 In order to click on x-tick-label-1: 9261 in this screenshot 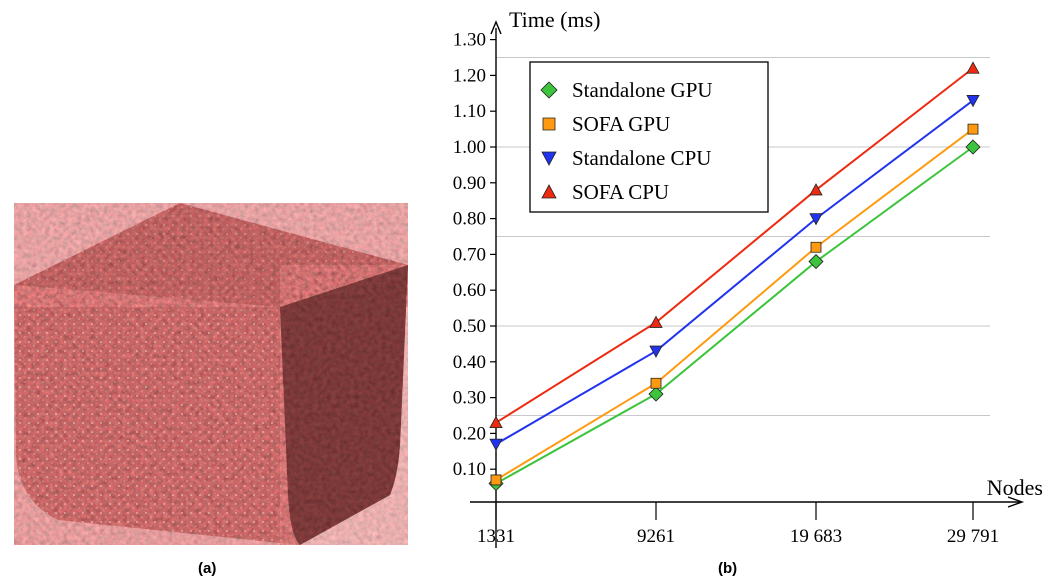, I will do `click(656, 536)`.